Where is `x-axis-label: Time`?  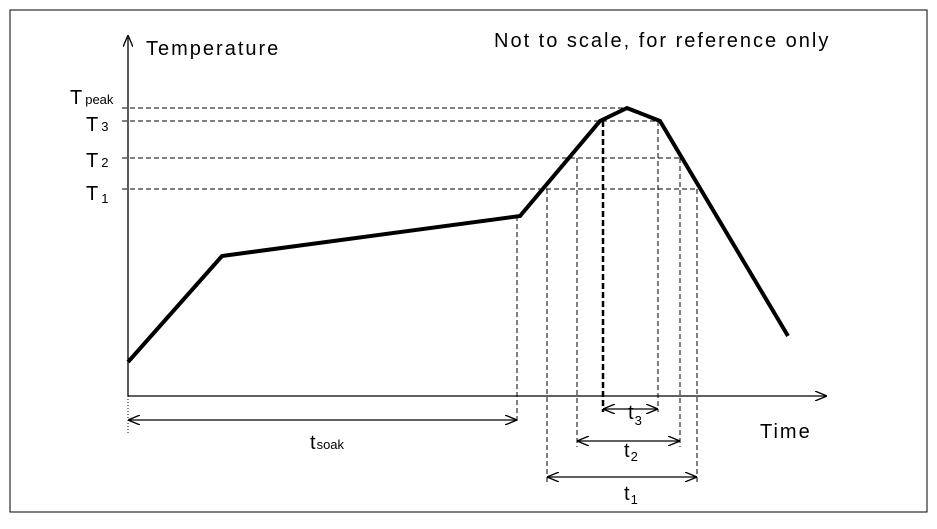
x-axis-label: Time is located at coordinates (786, 432).